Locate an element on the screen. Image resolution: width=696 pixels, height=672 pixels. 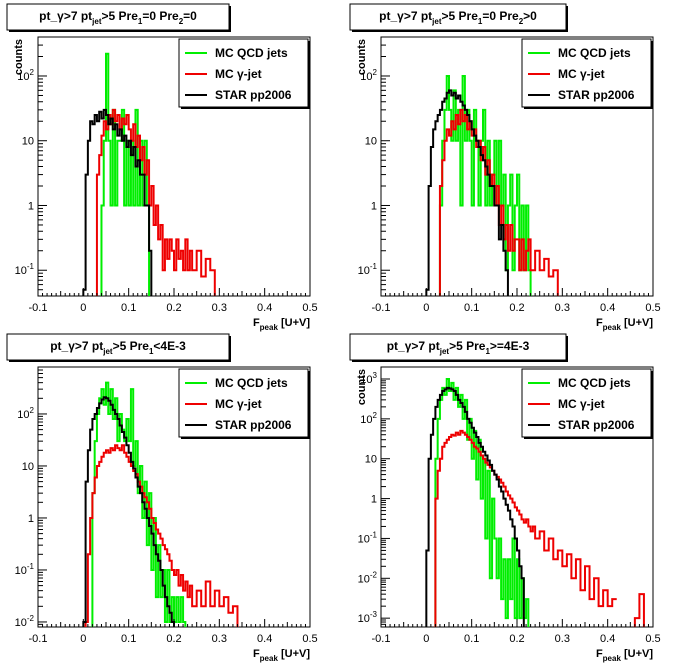
panel-title: pt_γ>7 ptjet​>5 Pre1​=0 Pre2​>0 is located at coordinates (458, 17).